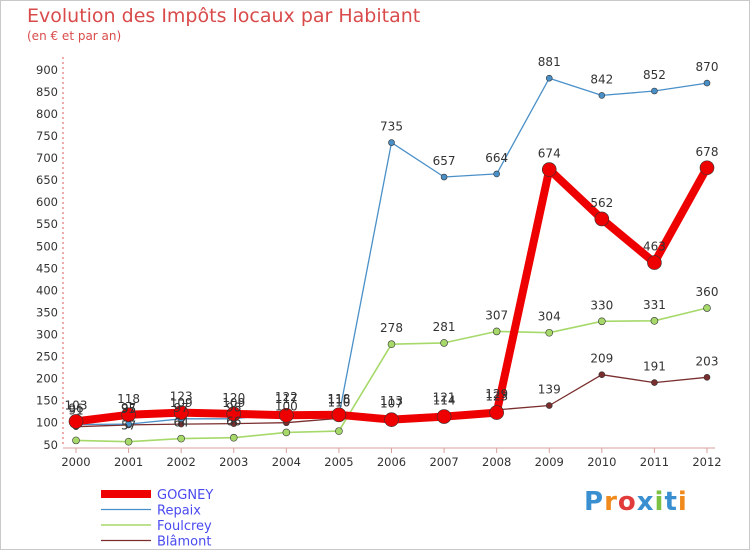  Describe the element at coordinates (549, 390) in the screenshot. I see `data-label: 139` at that location.